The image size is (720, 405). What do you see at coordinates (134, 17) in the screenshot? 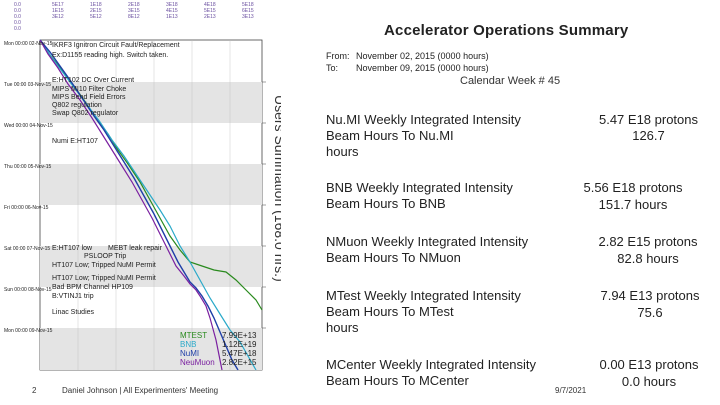
I see `svg-text: 8E12` at bounding box center [134, 17].